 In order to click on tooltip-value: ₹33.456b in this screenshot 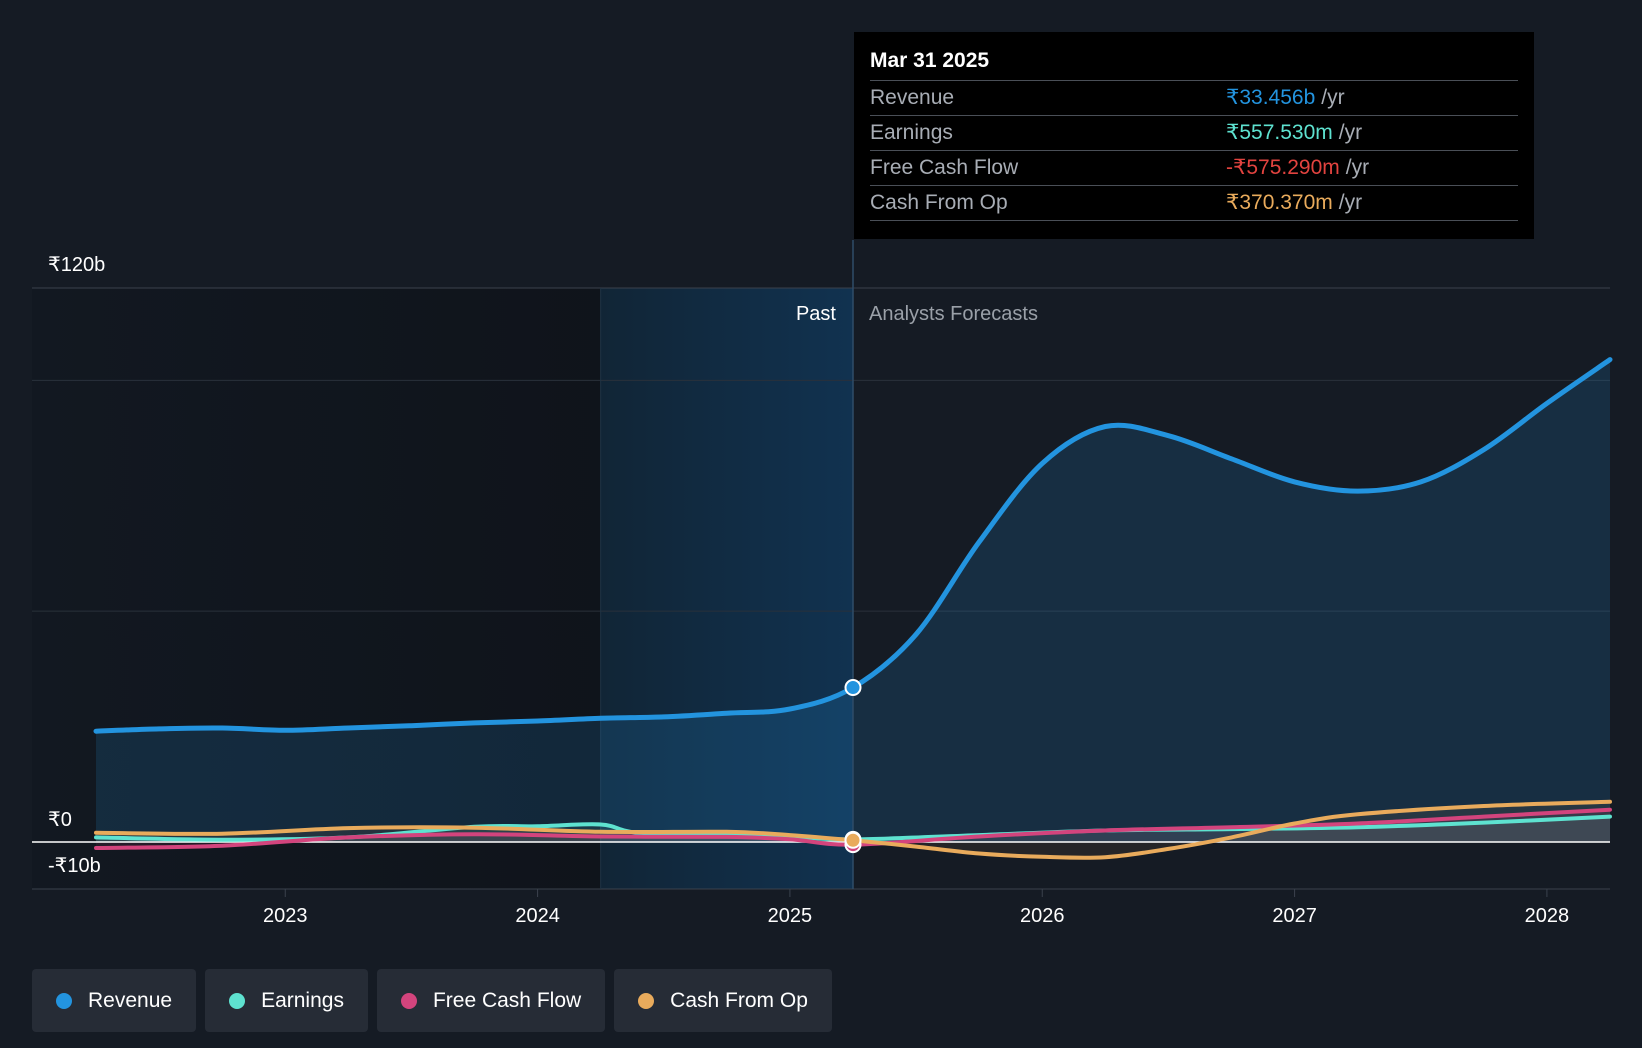, I will do `click(1271, 97)`.